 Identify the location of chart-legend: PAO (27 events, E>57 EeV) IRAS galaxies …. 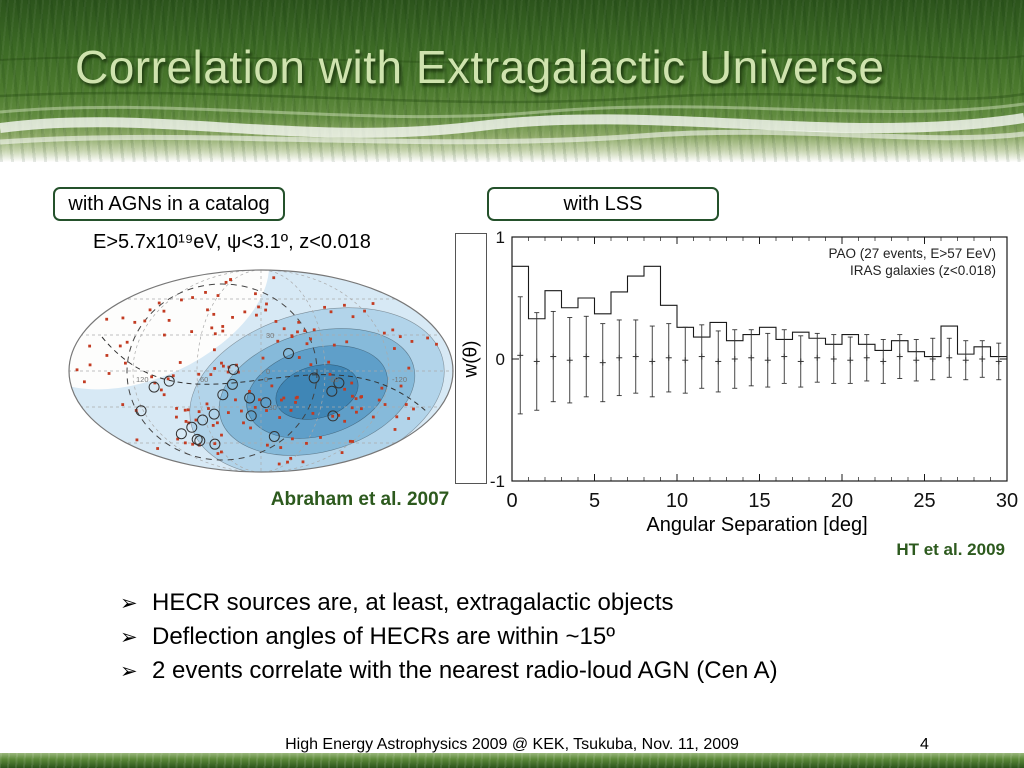
(848, 262).